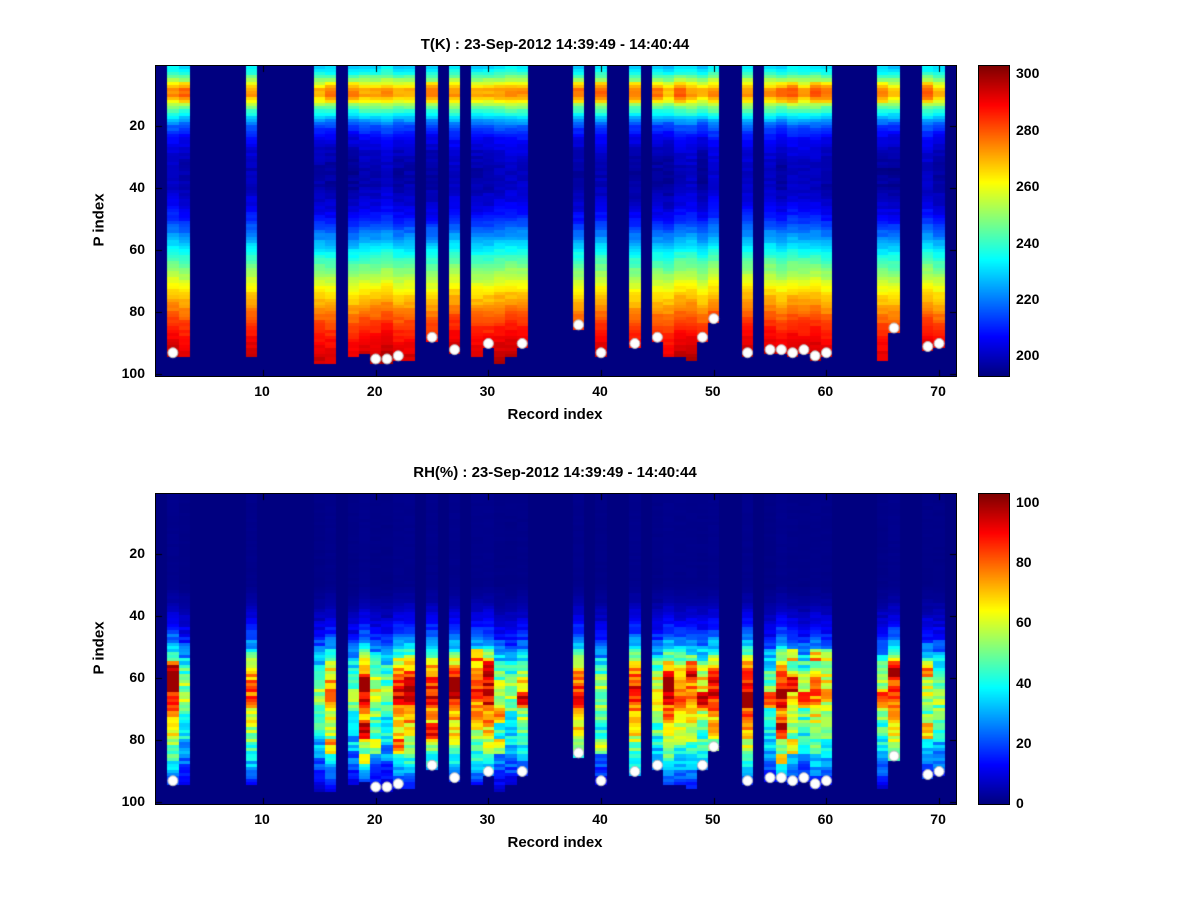 The height and width of the screenshot is (900, 1200). I want to click on colorbar-tick-label: 260, so click(1028, 186).